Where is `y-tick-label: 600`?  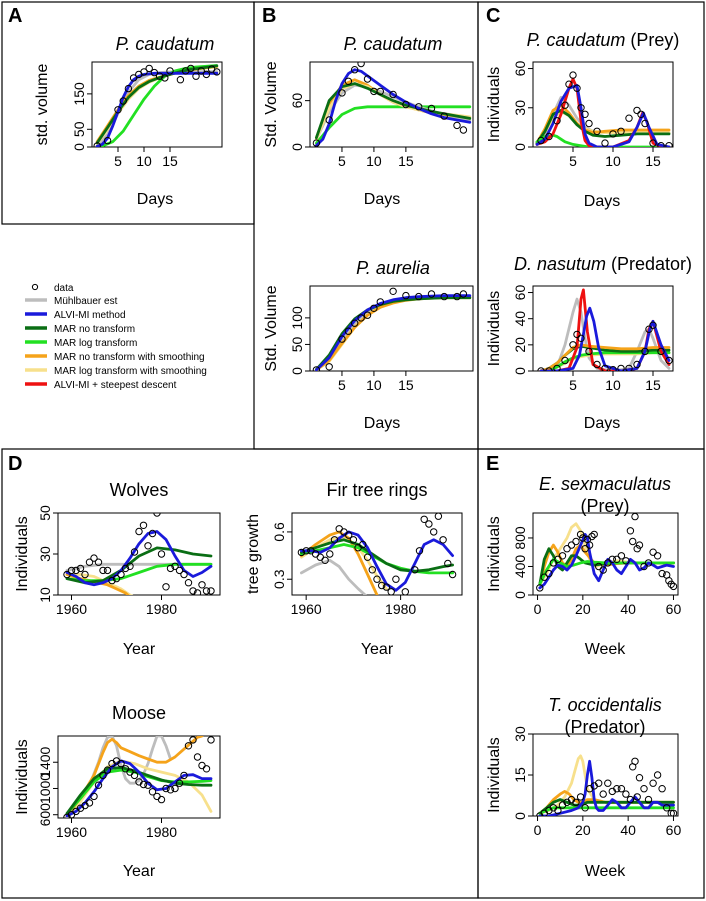 y-tick-label: 600 is located at coordinates (45, 815).